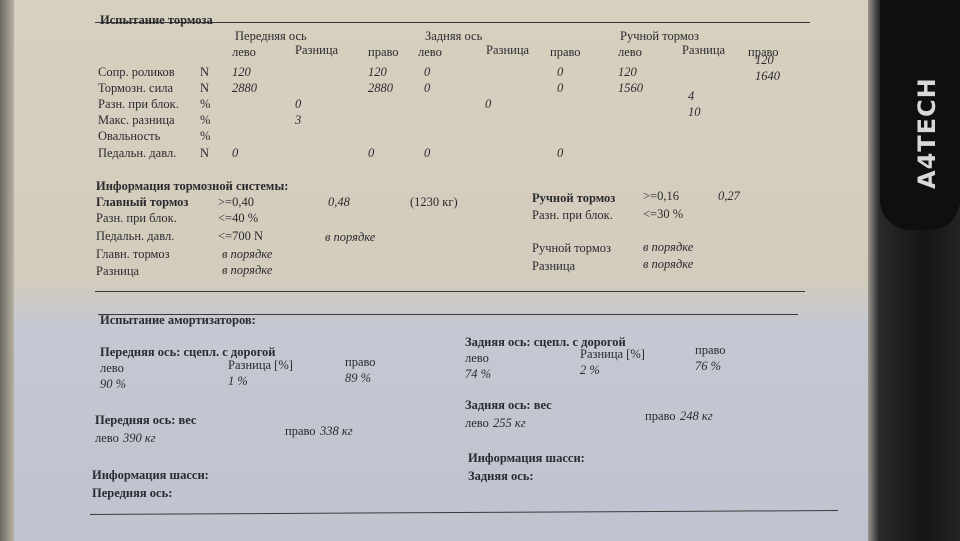 The height and width of the screenshot is (541, 960). What do you see at coordinates (132, 493) in the screenshot?
I see `chassis-axle: Передняя ось:` at bounding box center [132, 493].